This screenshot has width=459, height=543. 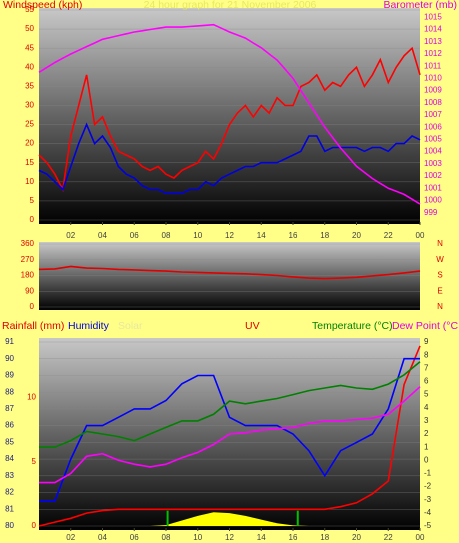 What do you see at coordinates (420, 5) in the screenshot?
I see `y2-axis-title: Barometer (mb)` at bounding box center [420, 5].